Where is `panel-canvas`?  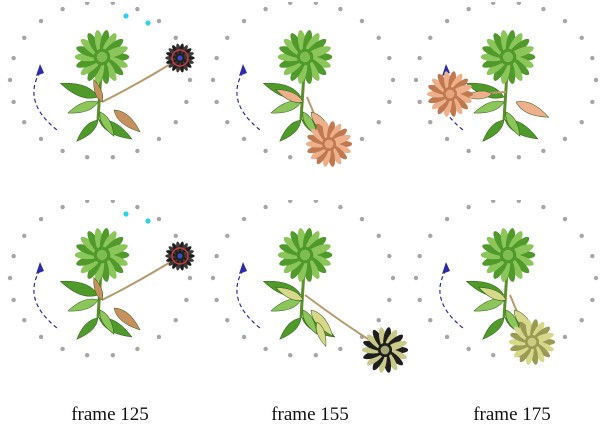
panel-canvas is located at coordinates (506, 282).